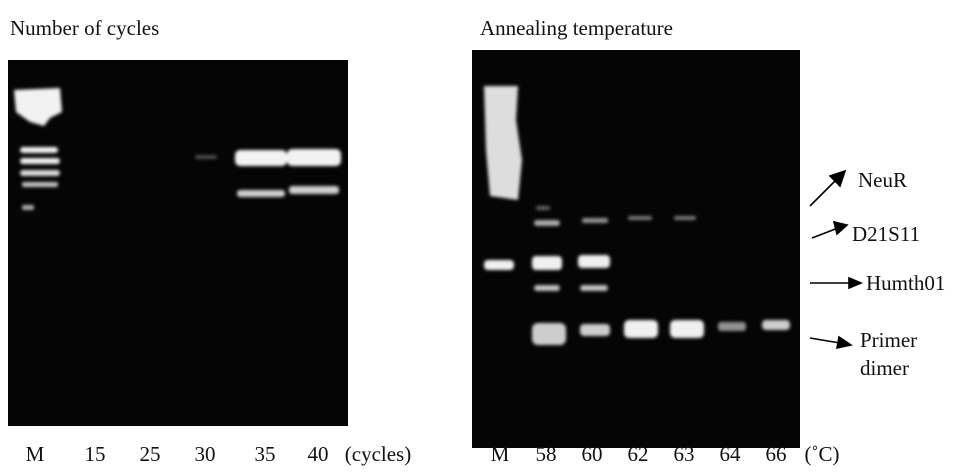 The image size is (953, 473). What do you see at coordinates (882, 180) in the screenshot?
I see `annotation: NeuR` at bounding box center [882, 180].